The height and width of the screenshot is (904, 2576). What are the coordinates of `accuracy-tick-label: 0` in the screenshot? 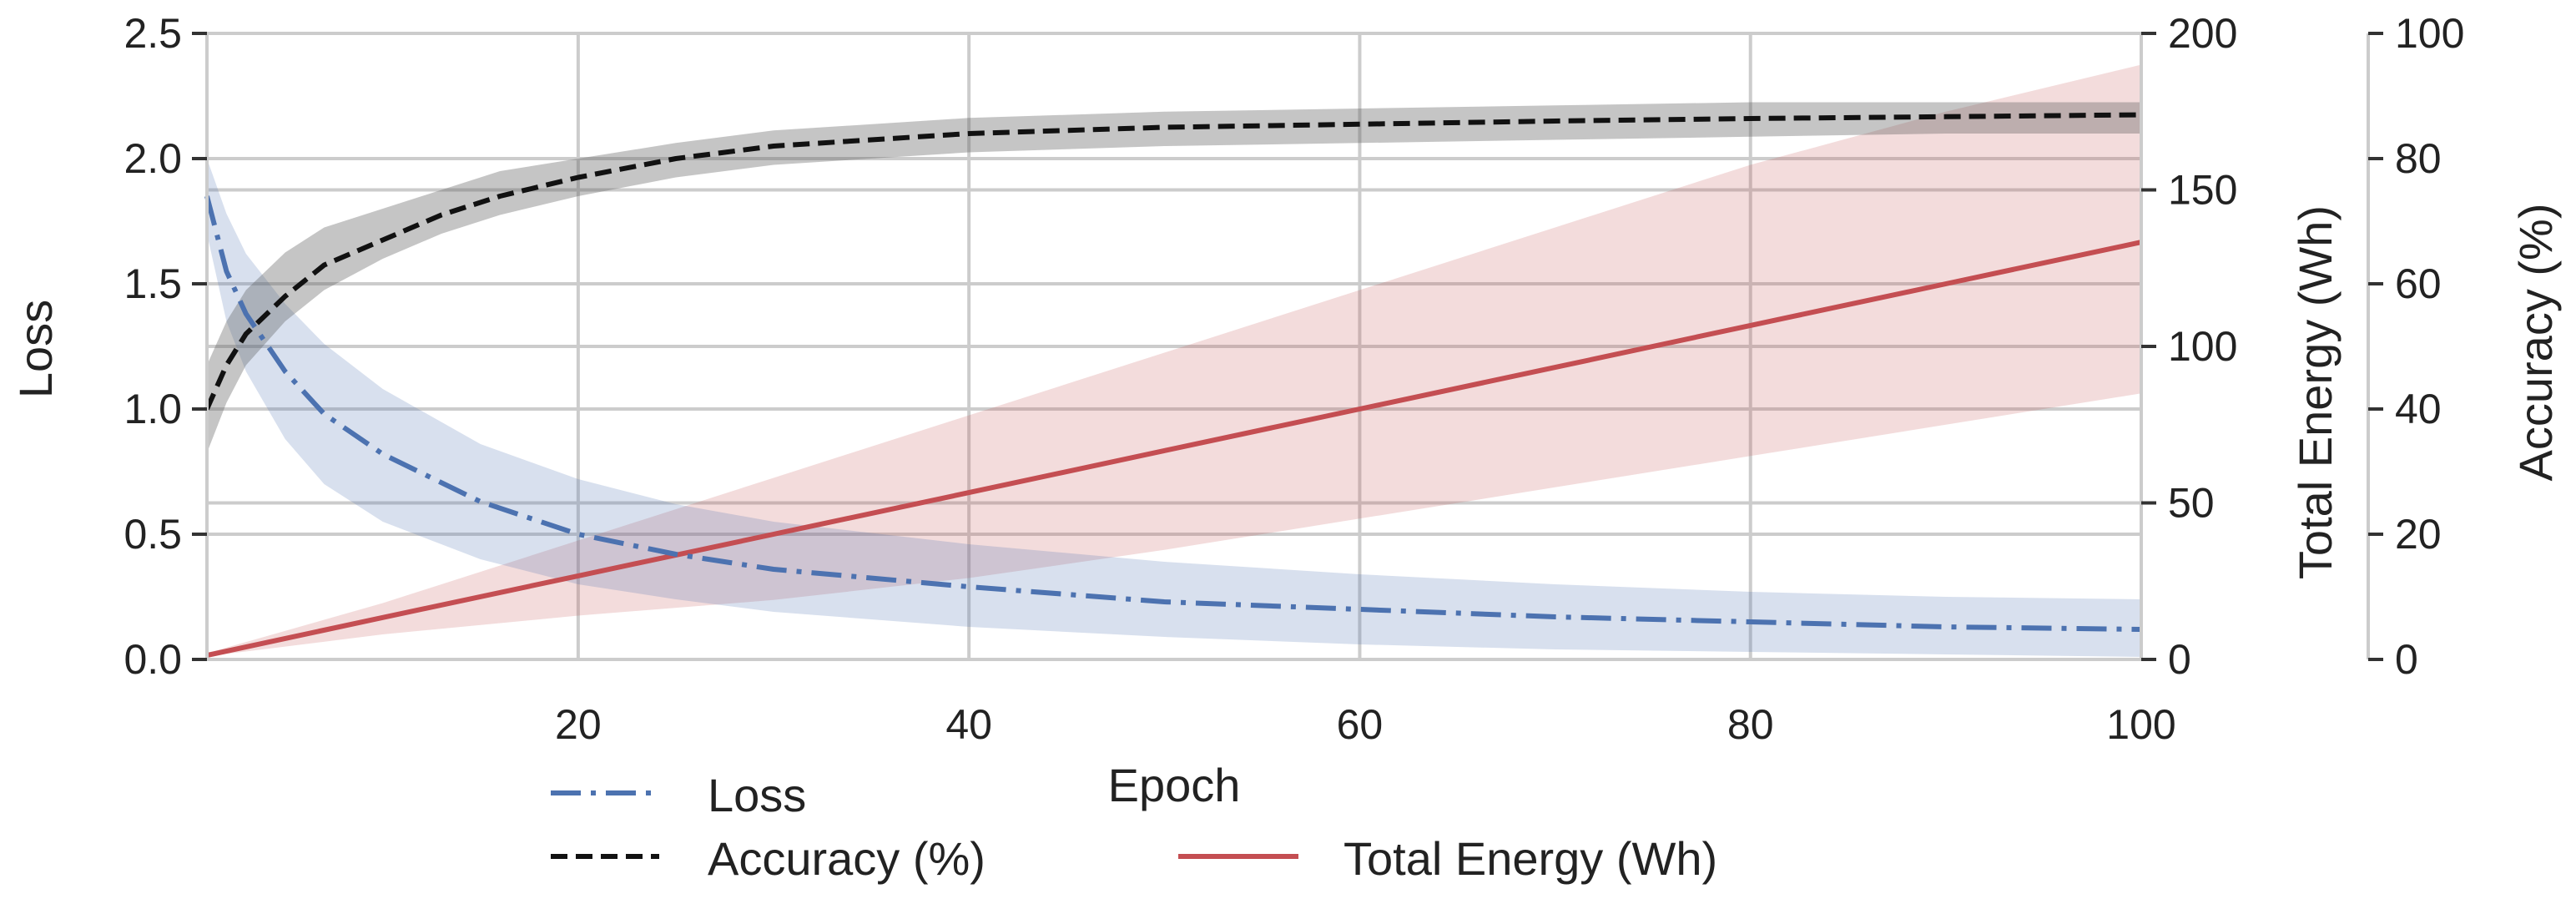 It's located at (2407, 659).